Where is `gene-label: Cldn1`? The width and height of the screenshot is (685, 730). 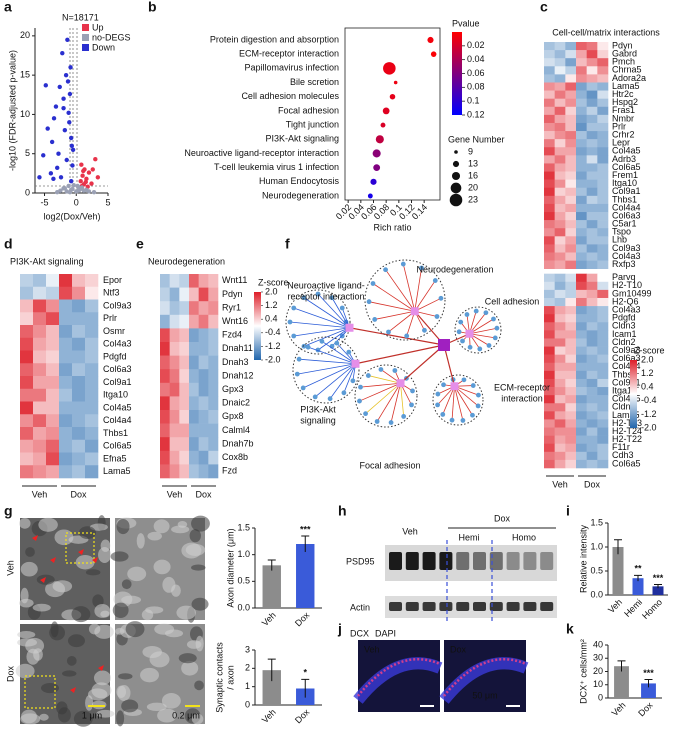 gene-label: Cldn1 is located at coordinates (624, 407).